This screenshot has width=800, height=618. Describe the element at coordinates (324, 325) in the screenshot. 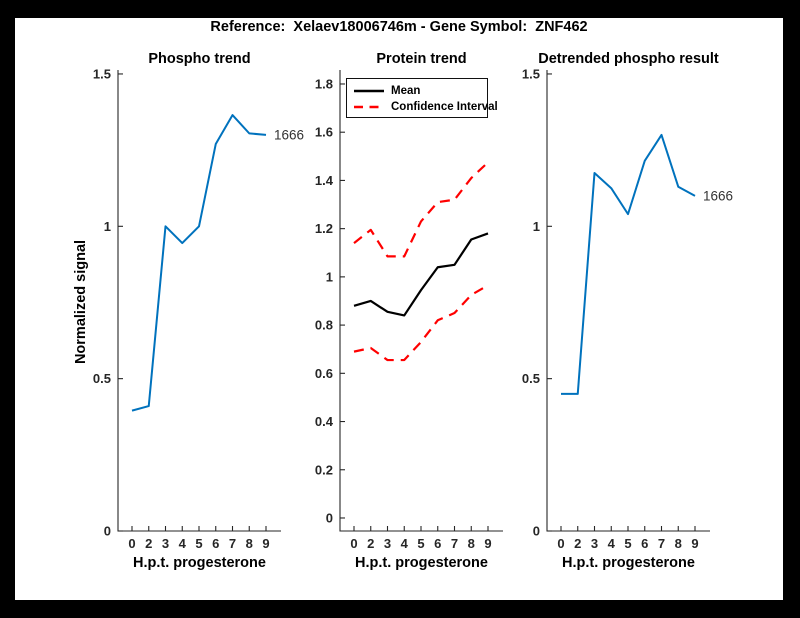

I see `y-tick-label: 0.8` at that location.